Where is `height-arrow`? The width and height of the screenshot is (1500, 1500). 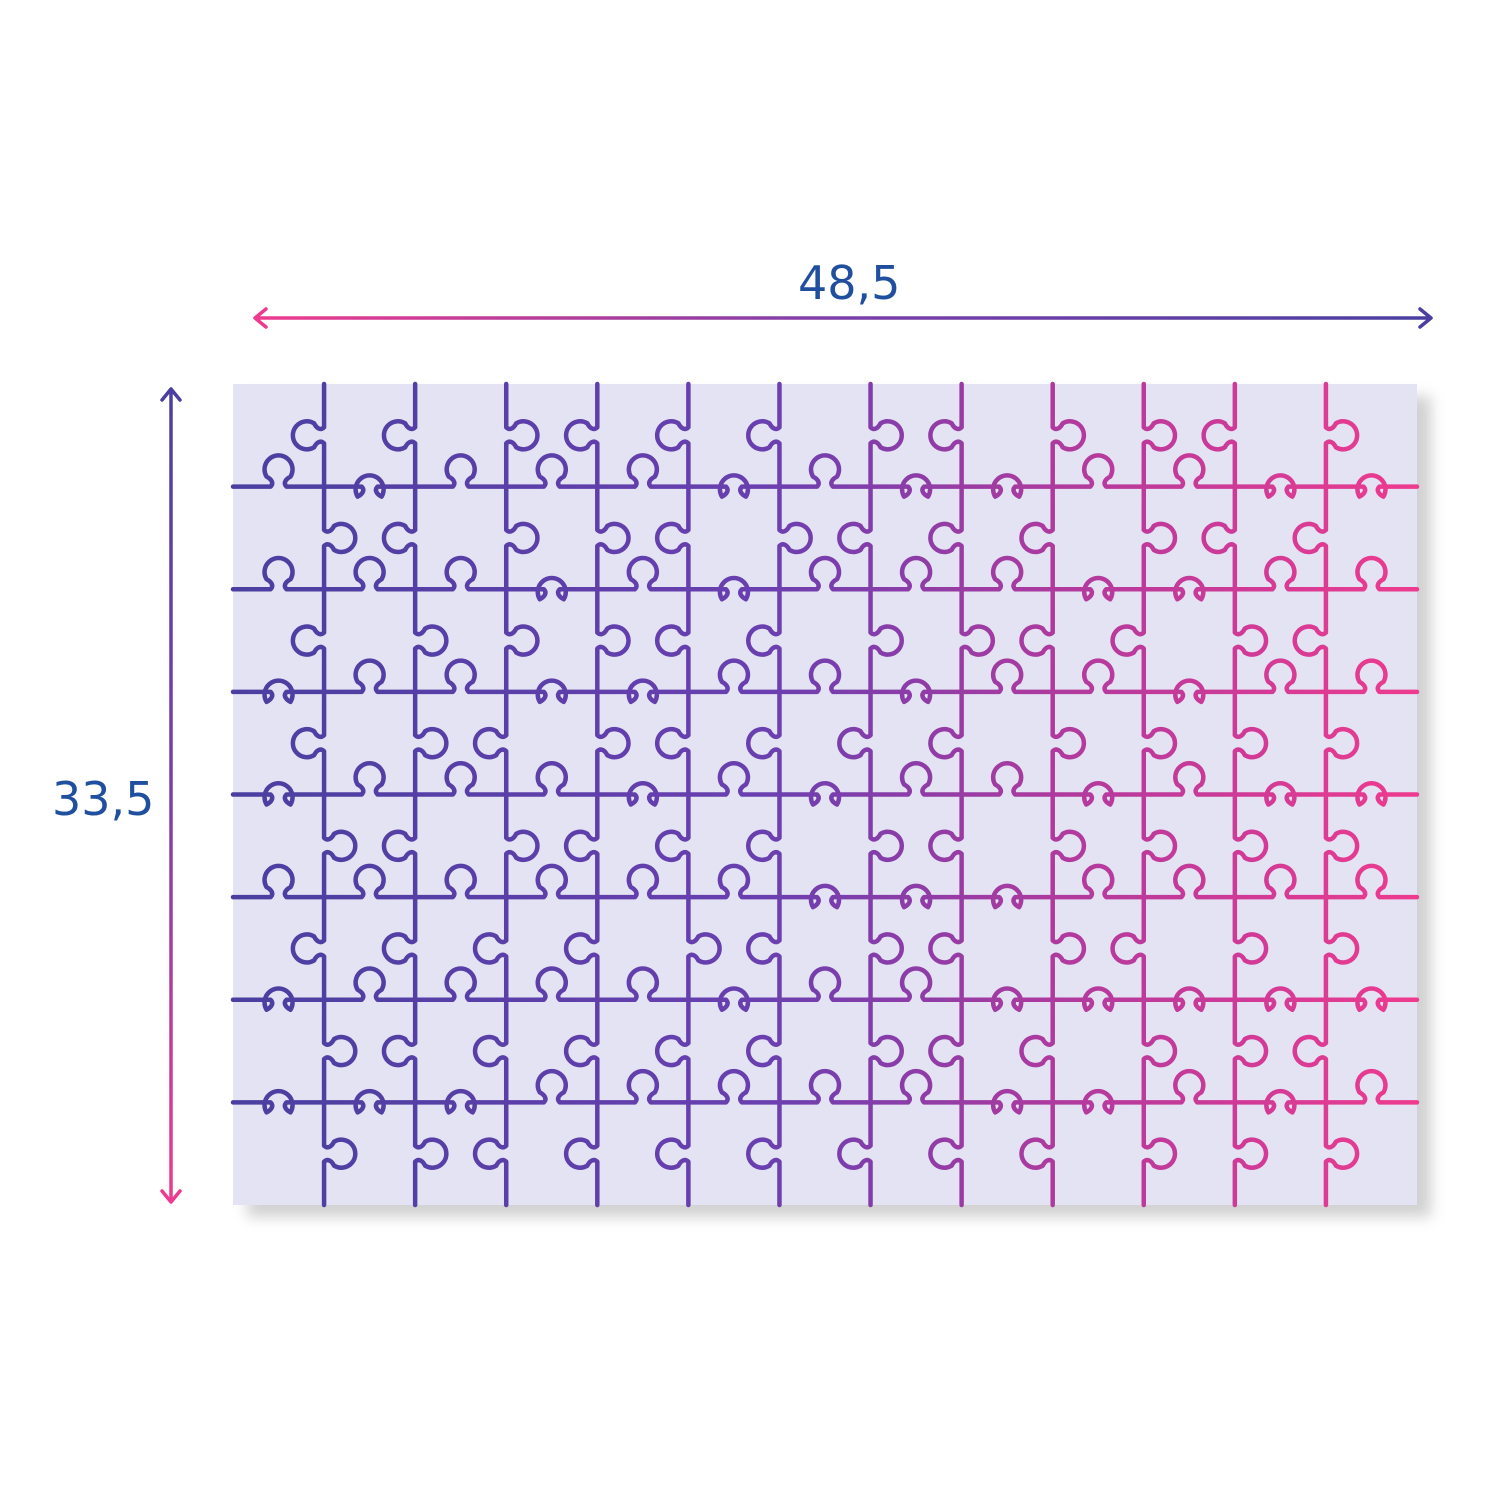
height-arrow is located at coordinates (171, 795).